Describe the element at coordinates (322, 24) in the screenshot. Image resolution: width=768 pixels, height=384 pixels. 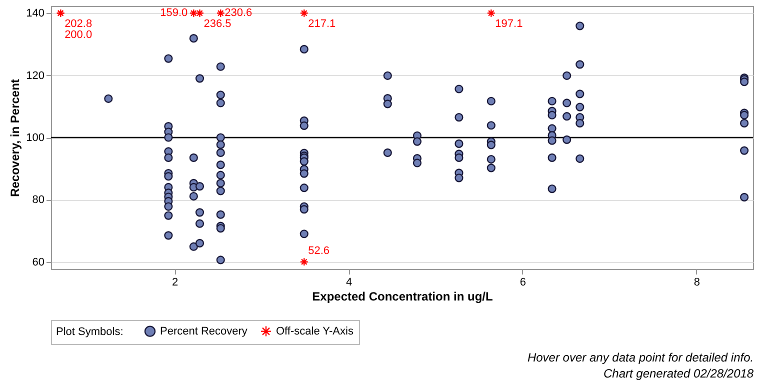
I see `annotation: 217.1` at that location.